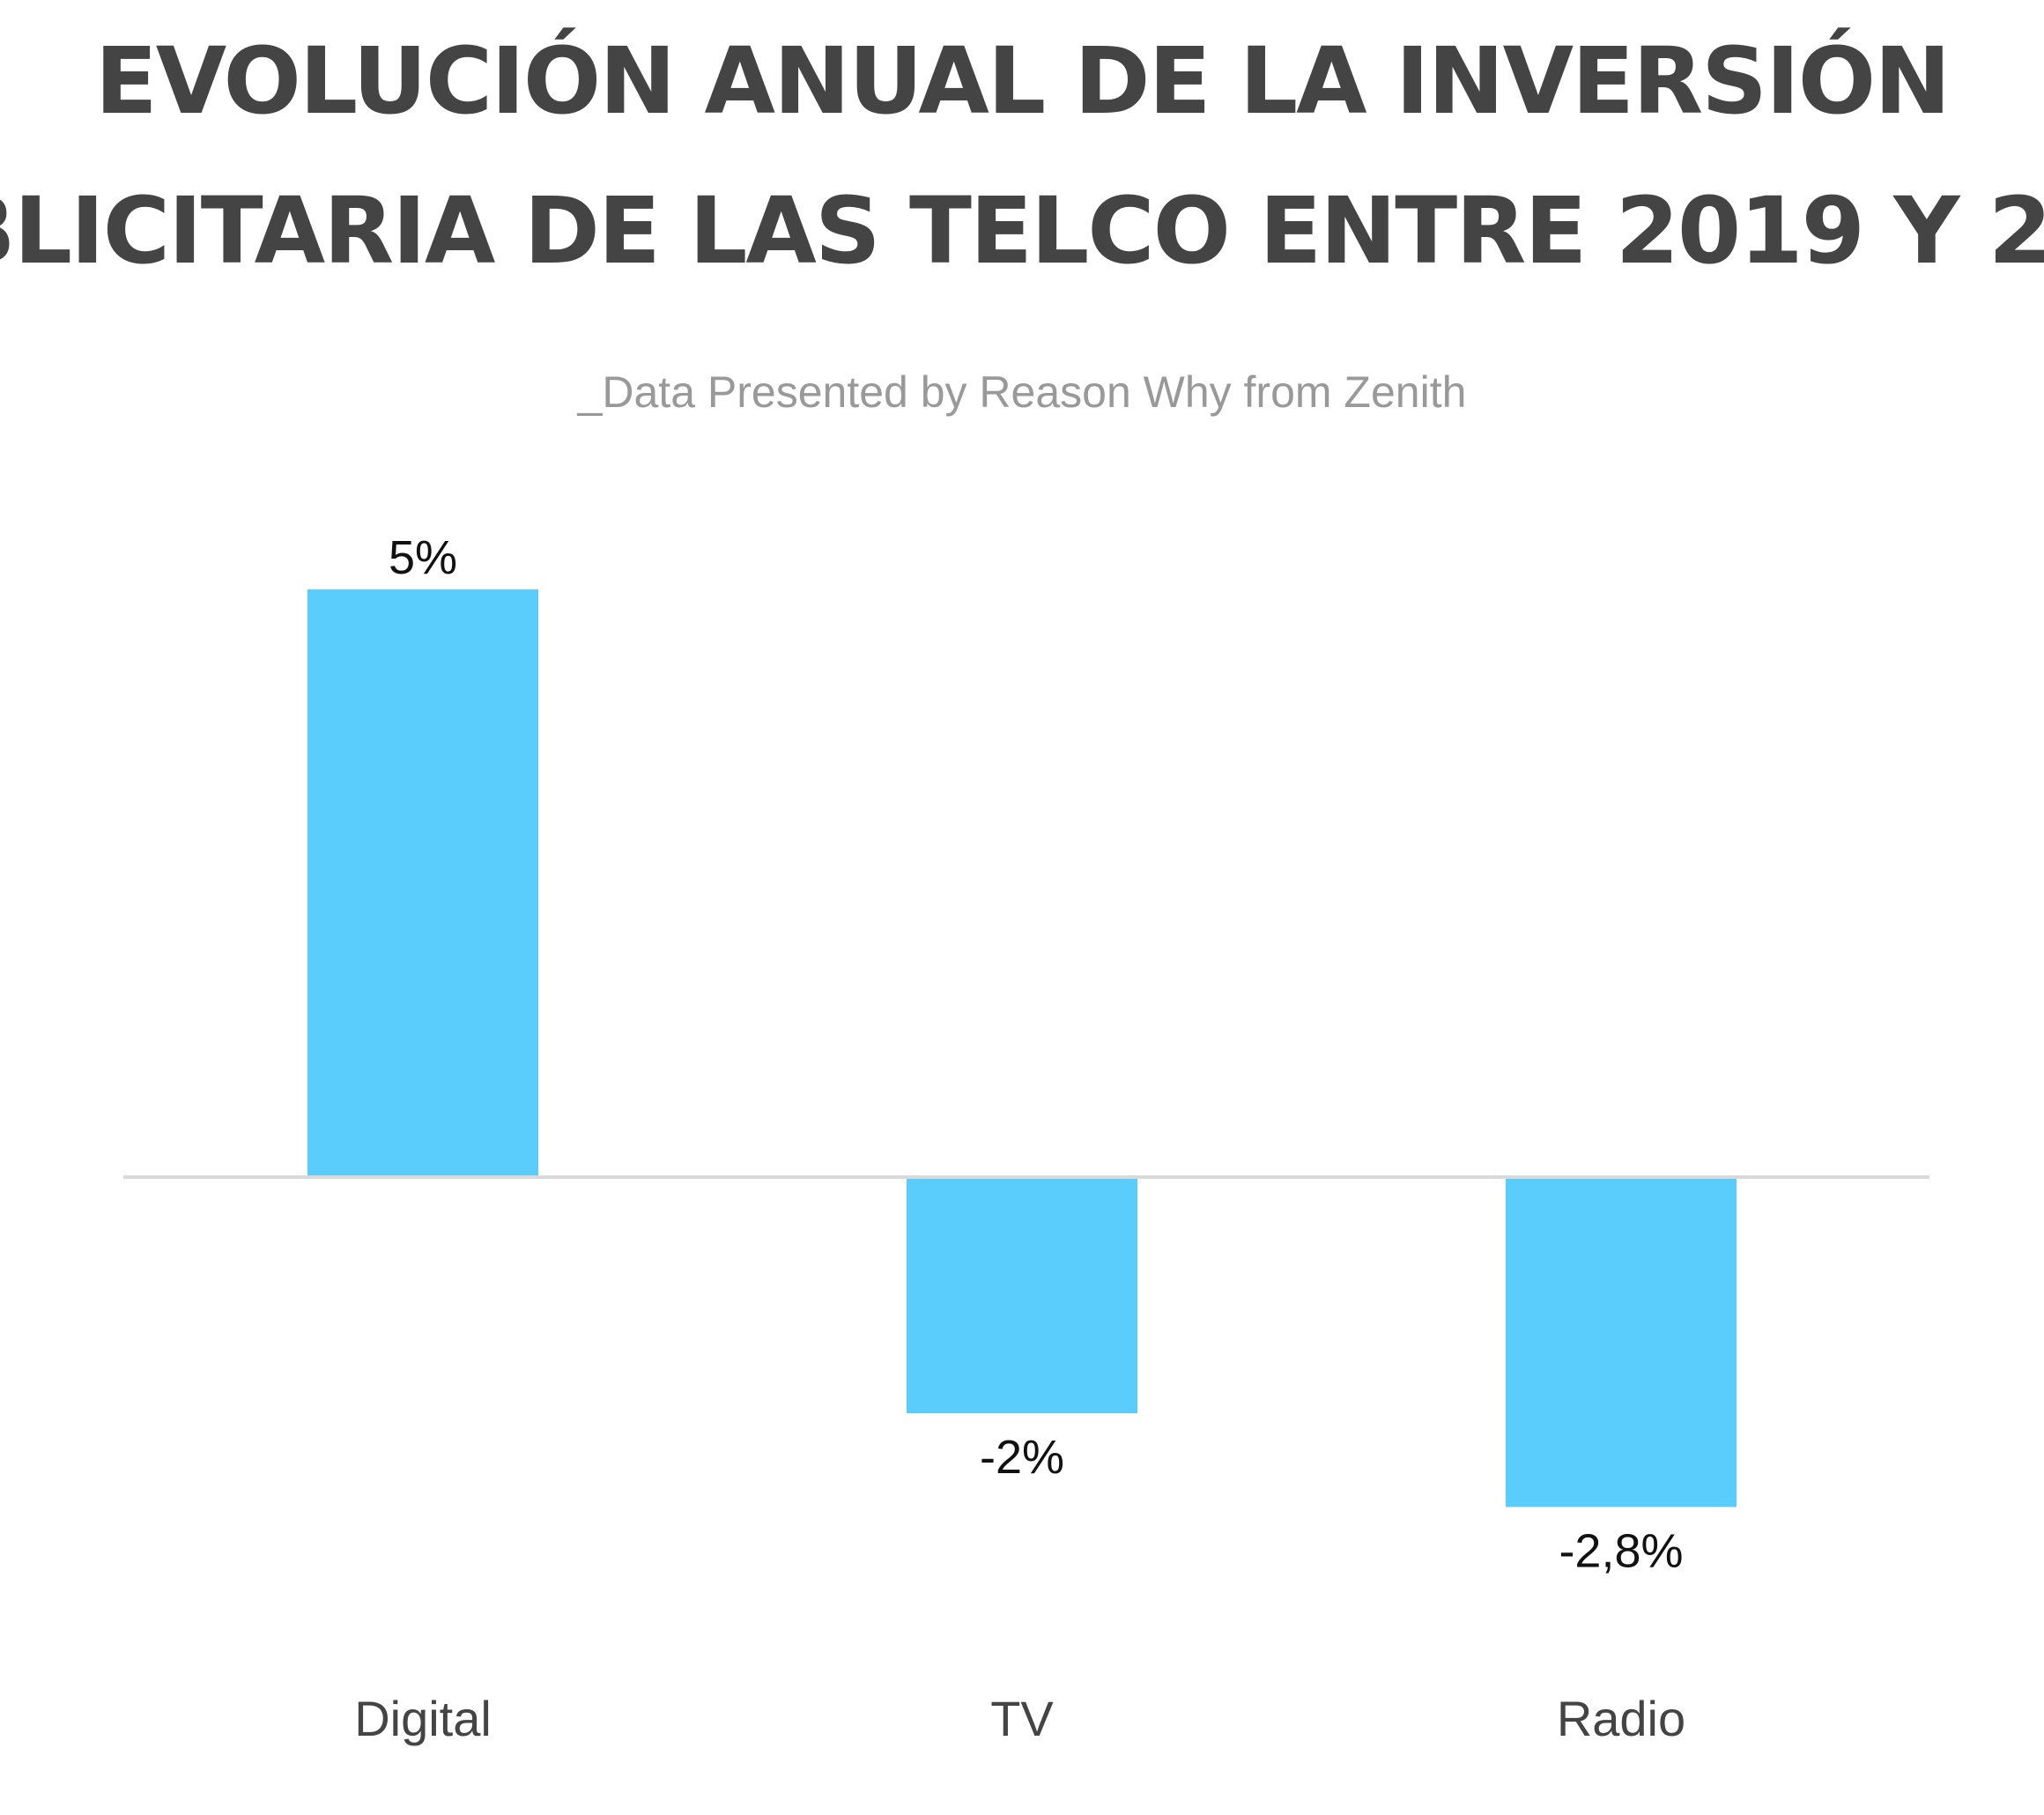  I want to click on bar-digital, so click(422, 882).